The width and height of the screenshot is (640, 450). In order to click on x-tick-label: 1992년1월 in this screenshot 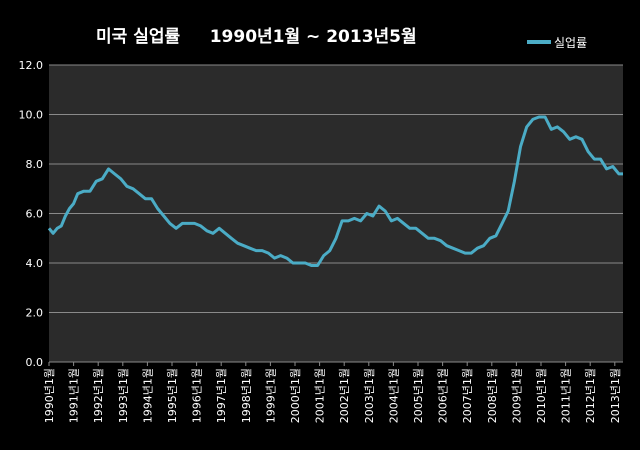, I will do `click(98, 395)`.